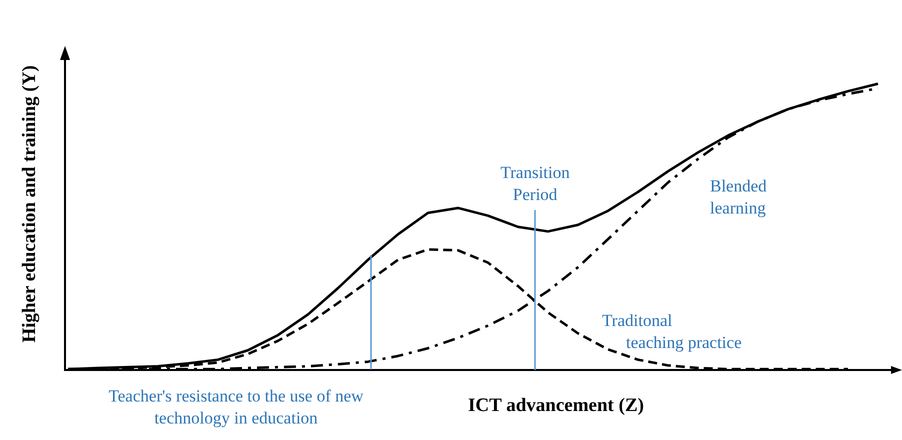 The height and width of the screenshot is (440, 902). Describe the element at coordinates (29, 204) in the screenshot. I see `y-axis-title: Higher education and training (Y)` at that location.